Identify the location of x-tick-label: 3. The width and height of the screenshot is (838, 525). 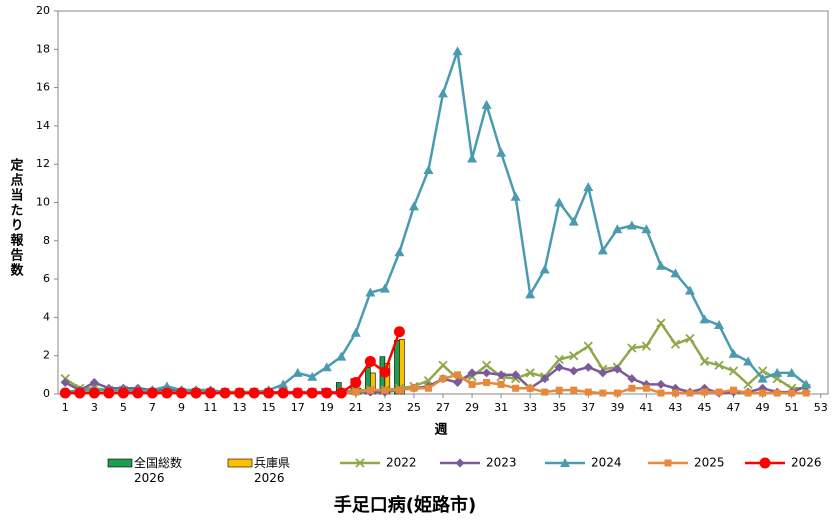
(94, 407).